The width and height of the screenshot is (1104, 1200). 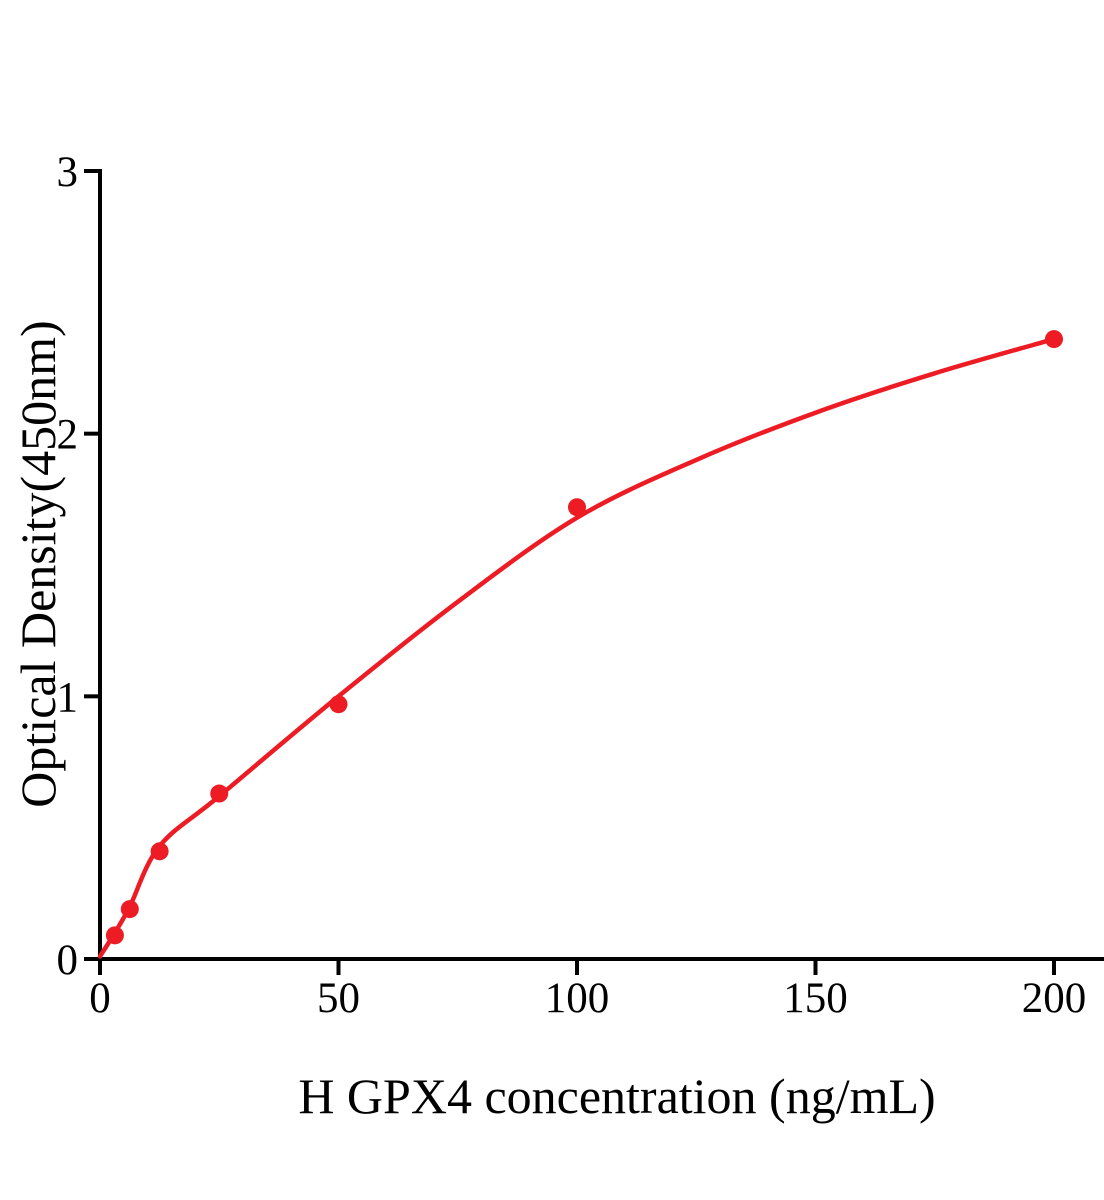 I want to click on y-axis-title: Optical Density(450nm), so click(x=38, y=564).